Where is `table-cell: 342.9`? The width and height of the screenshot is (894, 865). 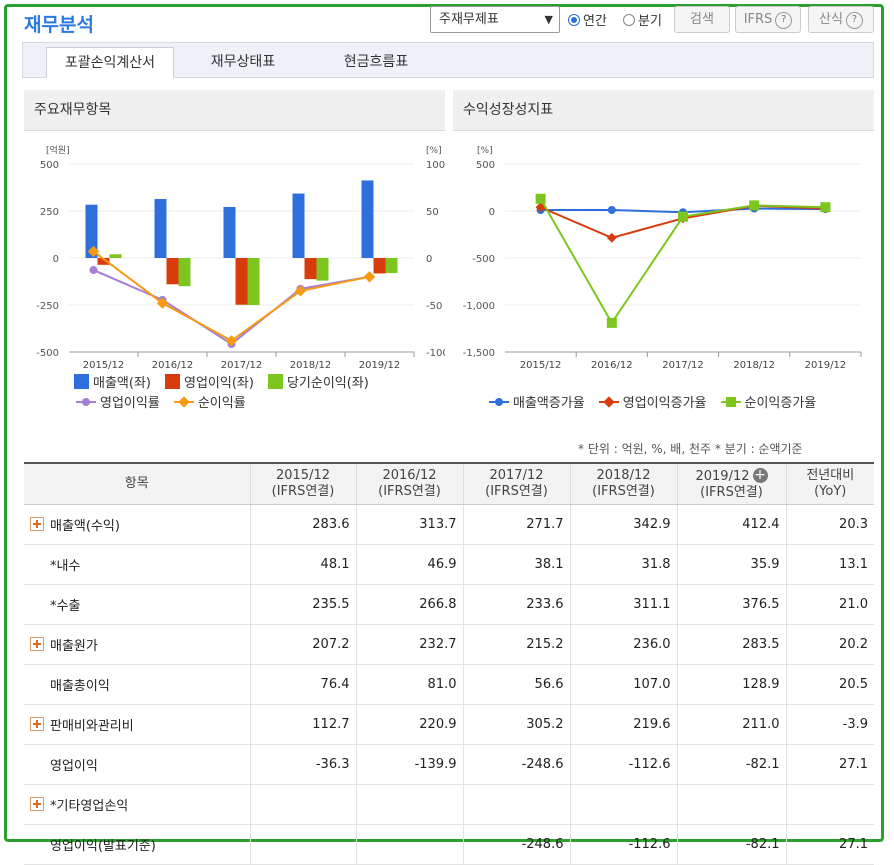 table-cell: 342.9 is located at coordinates (623, 524).